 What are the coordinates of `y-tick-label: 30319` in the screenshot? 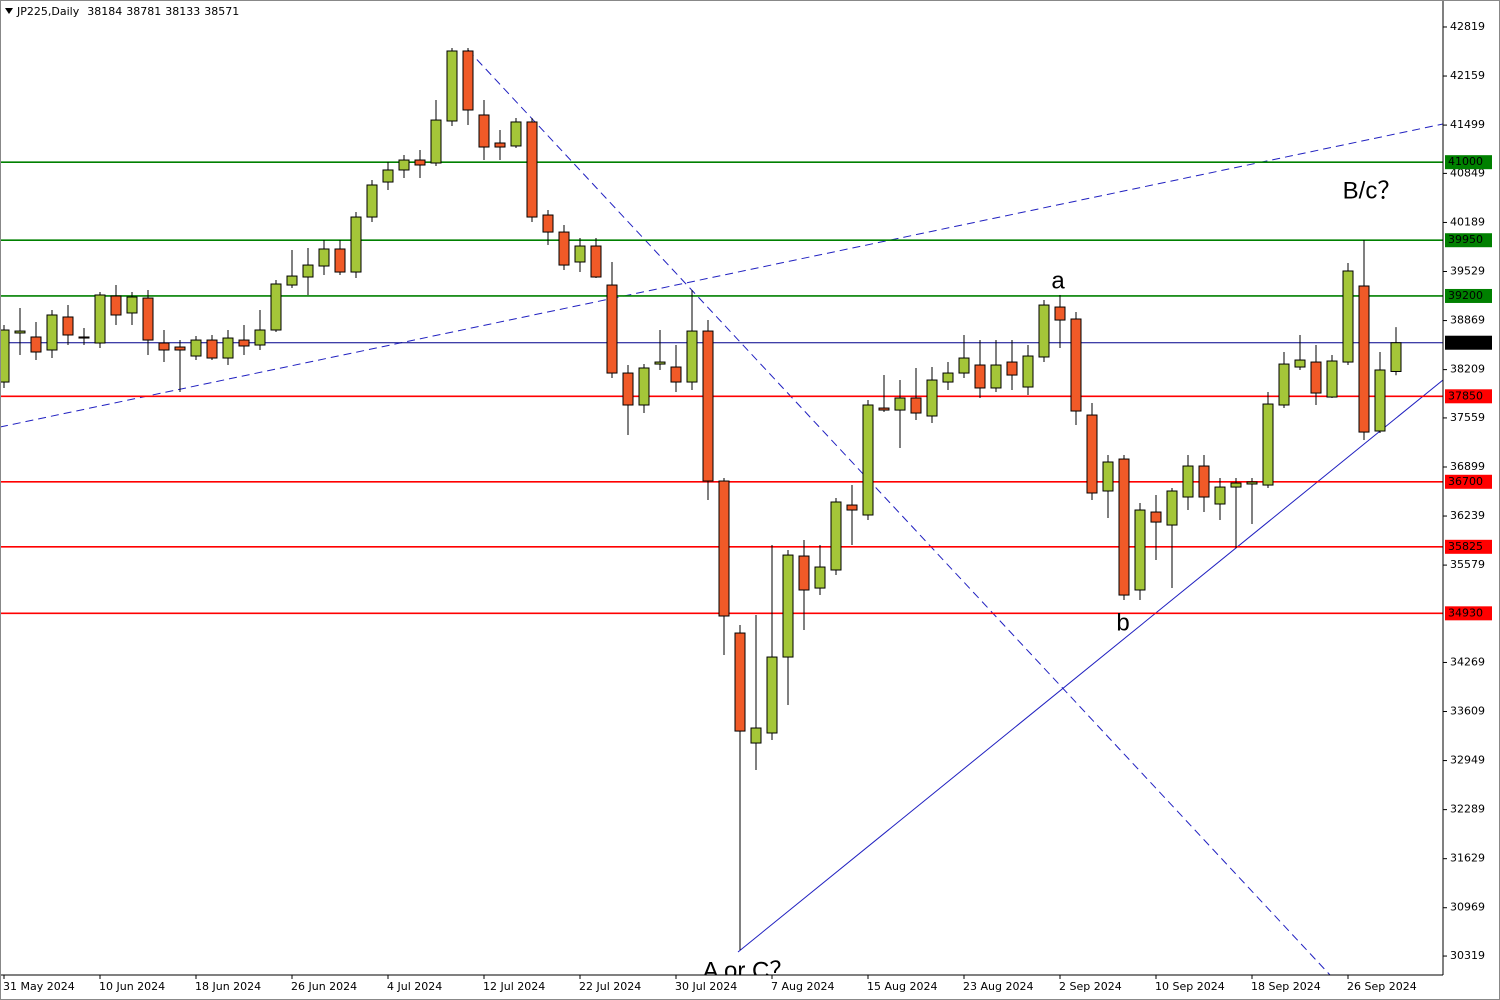 It's located at (1467, 955).